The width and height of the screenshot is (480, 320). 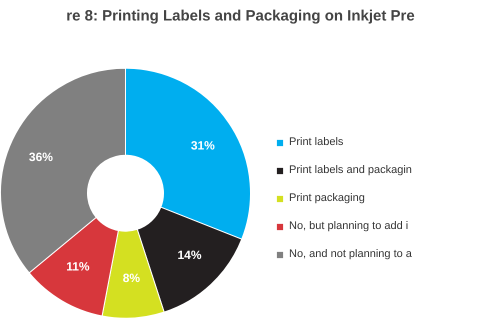 What do you see at coordinates (350, 254) in the screenshot?
I see `legend-label: No, and not planning to a` at bounding box center [350, 254].